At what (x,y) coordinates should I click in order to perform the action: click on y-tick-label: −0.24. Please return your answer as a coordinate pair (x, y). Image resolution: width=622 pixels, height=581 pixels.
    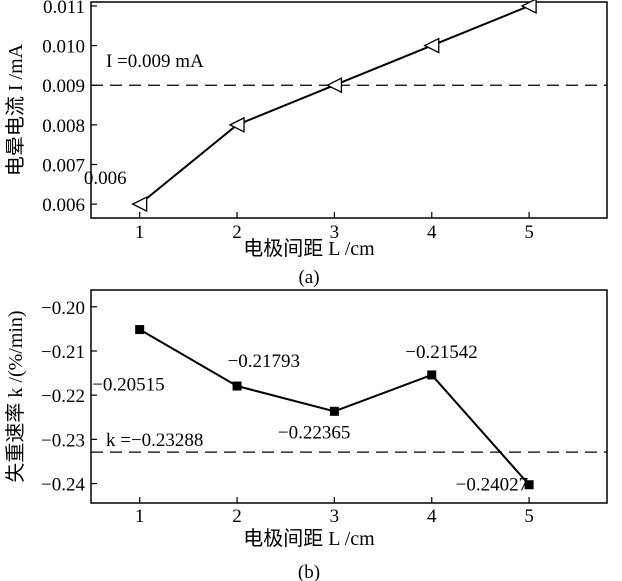
    Looking at the image, I should click on (63, 485).